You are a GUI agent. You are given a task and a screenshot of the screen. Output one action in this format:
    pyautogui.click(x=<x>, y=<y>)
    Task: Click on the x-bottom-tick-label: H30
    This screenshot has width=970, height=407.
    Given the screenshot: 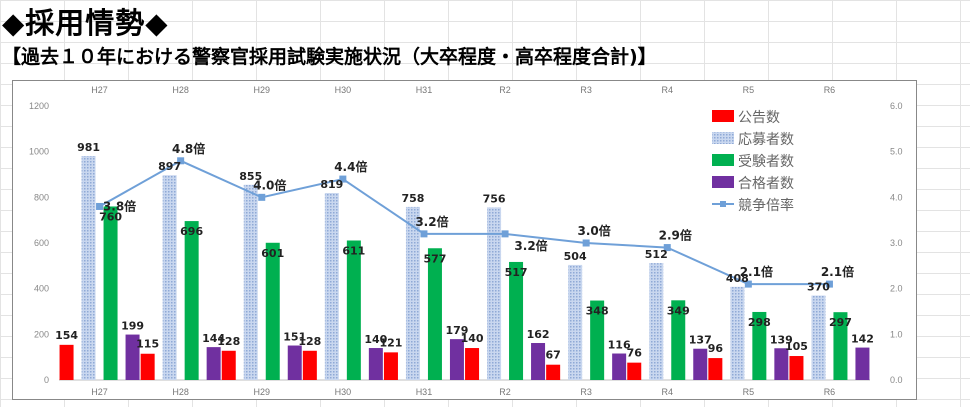 What is the action you would take?
    pyautogui.click(x=343, y=392)
    